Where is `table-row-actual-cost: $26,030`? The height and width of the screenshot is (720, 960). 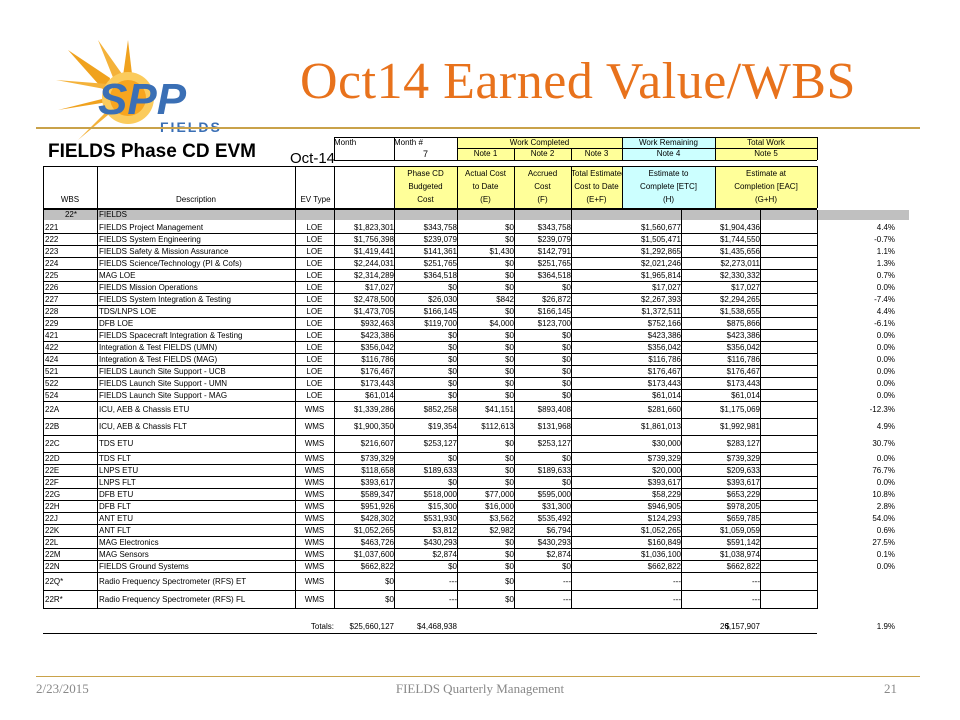 table-row-actual-cost: $26,030 is located at coordinates (442, 299).